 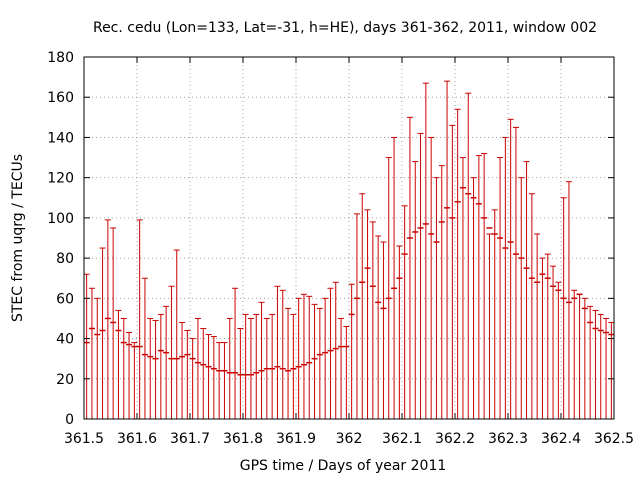 I want to click on y-tick-label: 0, so click(x=69, y=420).